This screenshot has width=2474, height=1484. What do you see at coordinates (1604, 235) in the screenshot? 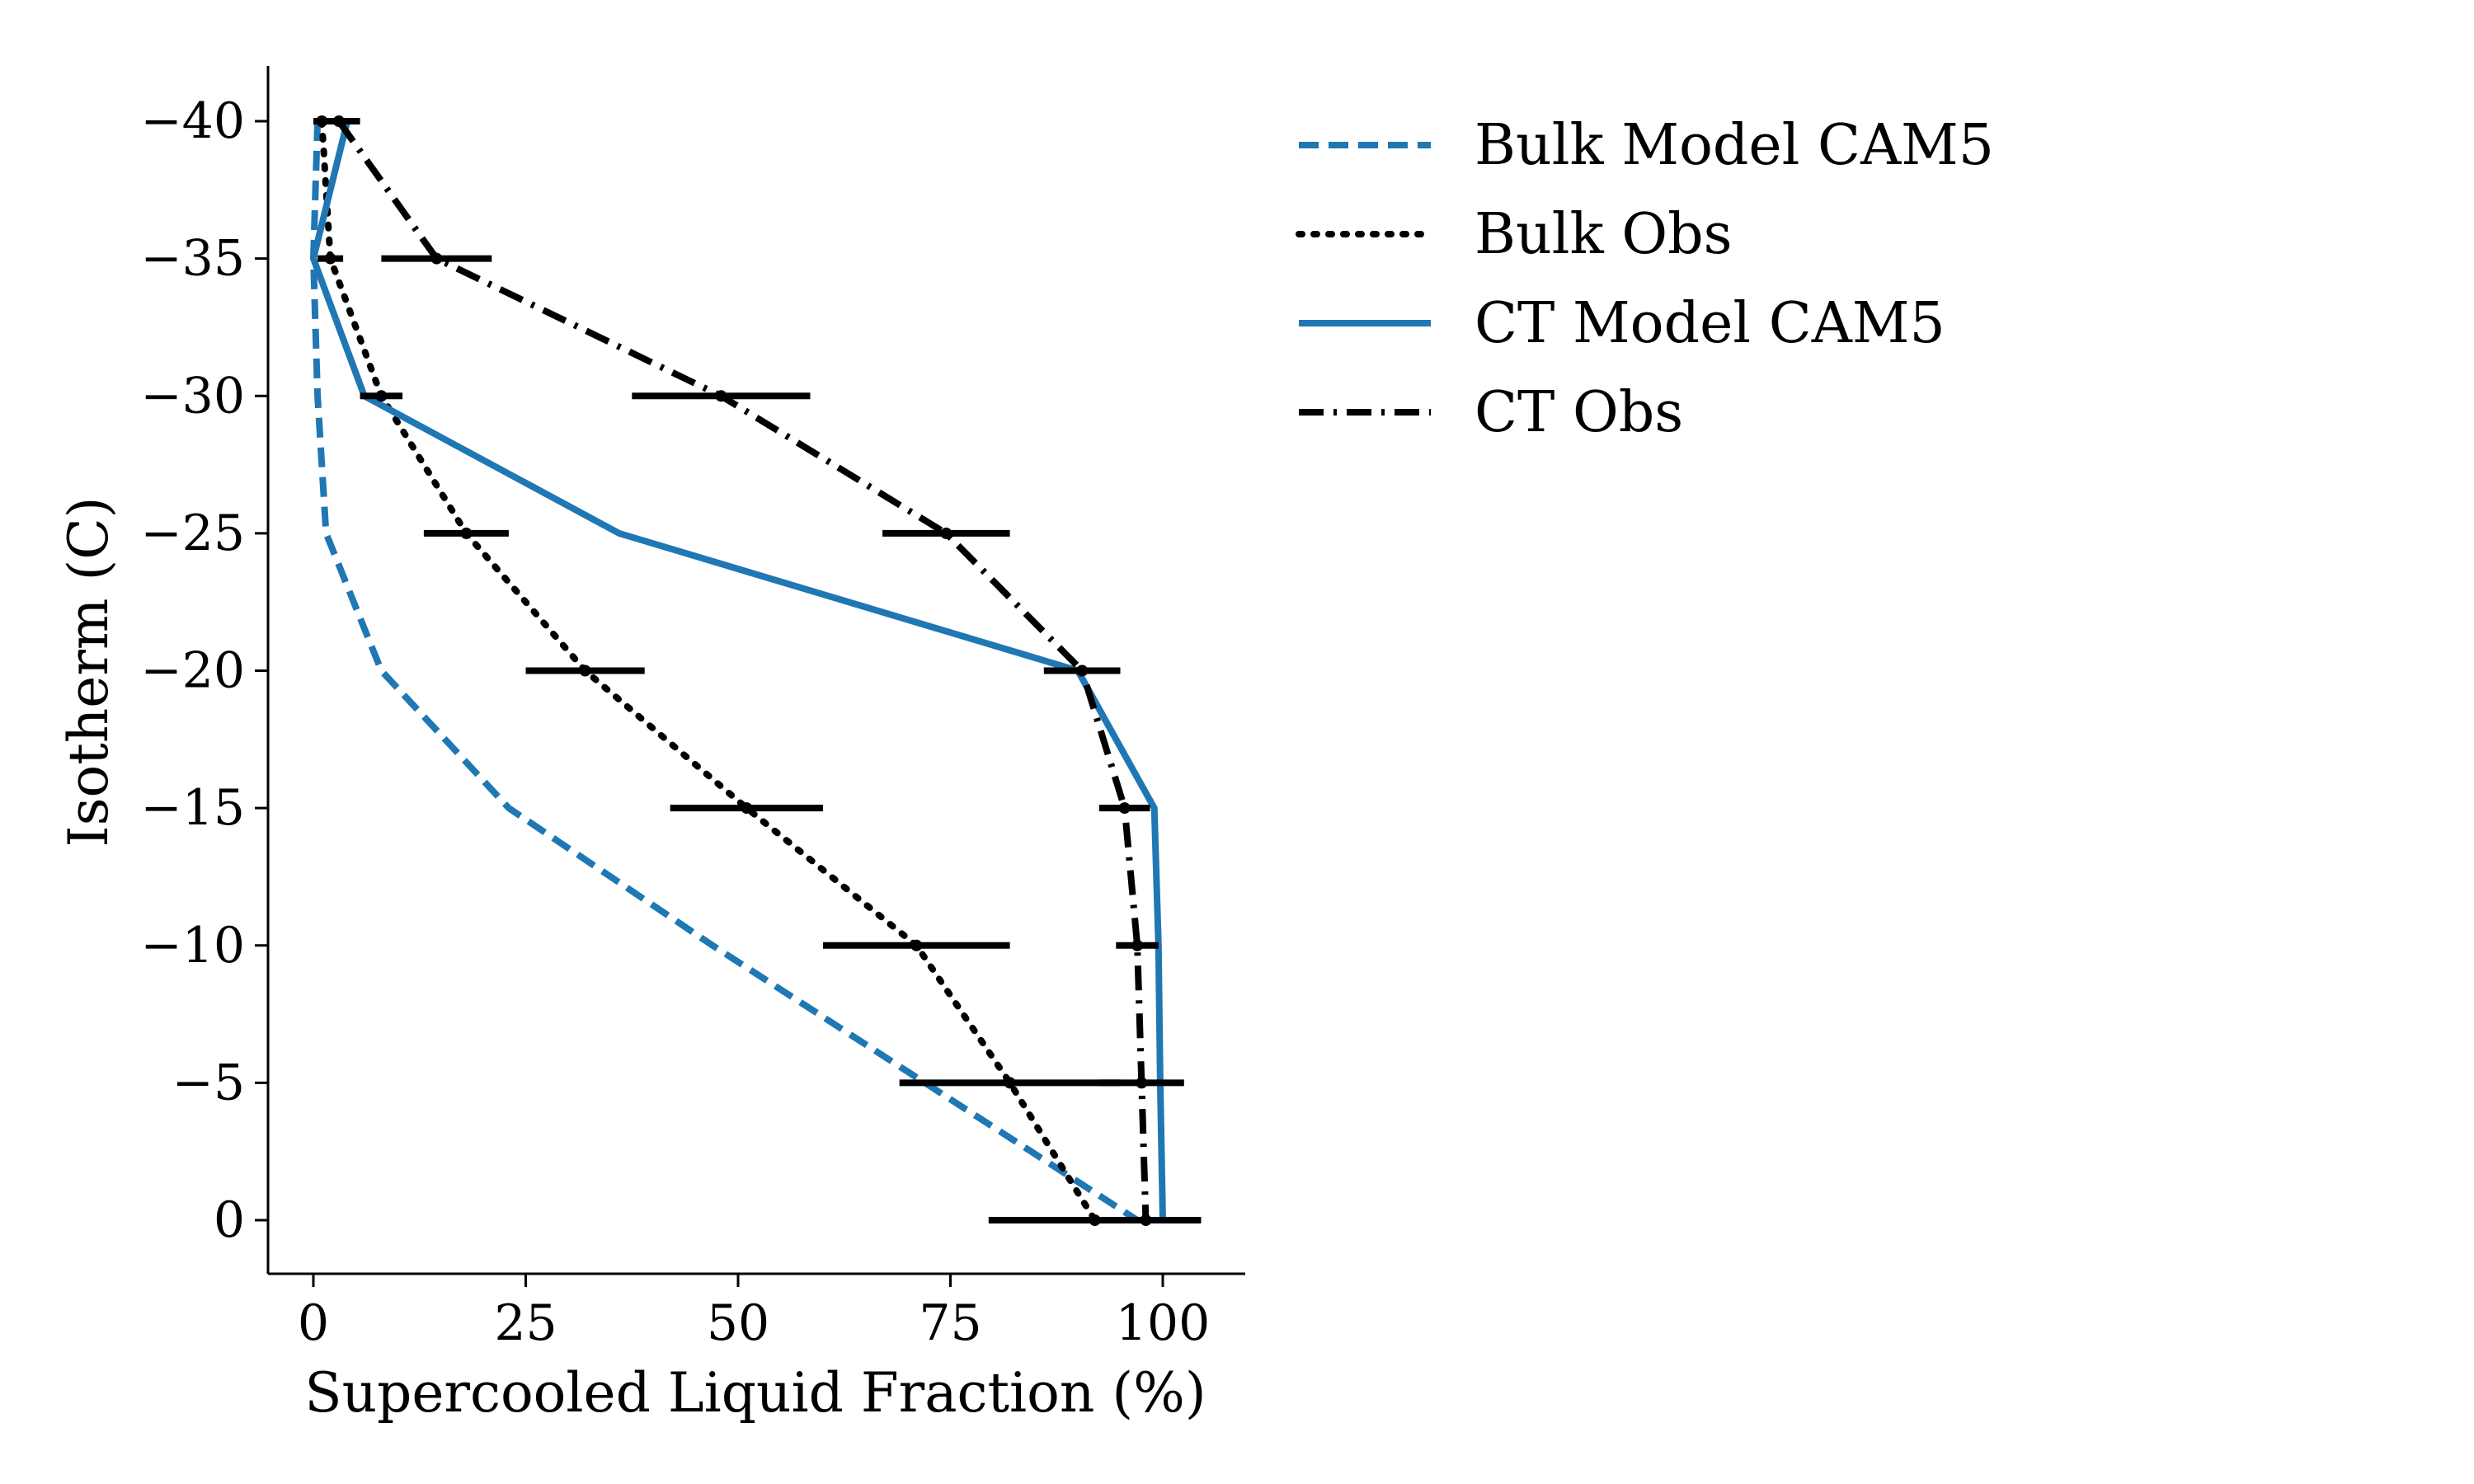
I see `legend-label: Bulk Obs` at bounding box center [1604, 235].